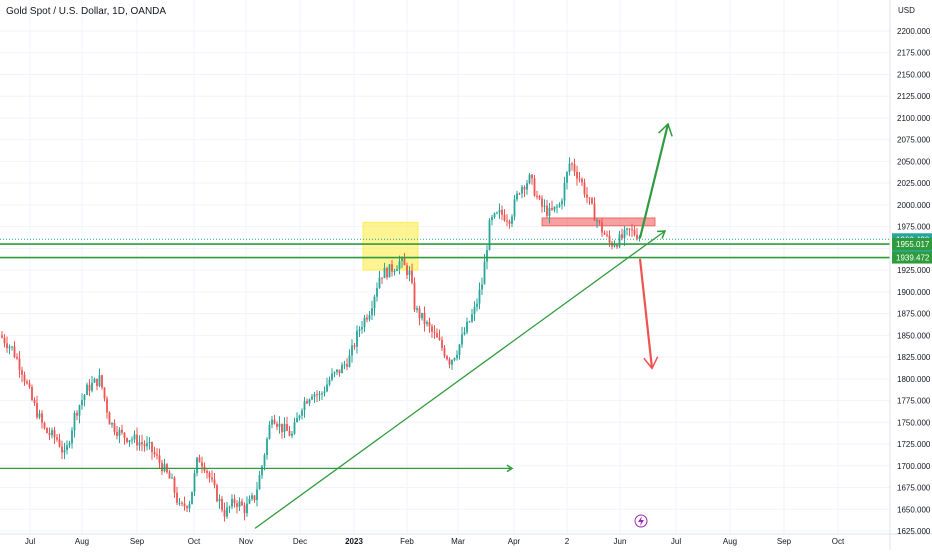  What do you see at coordinates (651, 363) in the screenshot?
I see `arrow-down-head` at bounding box center [651, 363].